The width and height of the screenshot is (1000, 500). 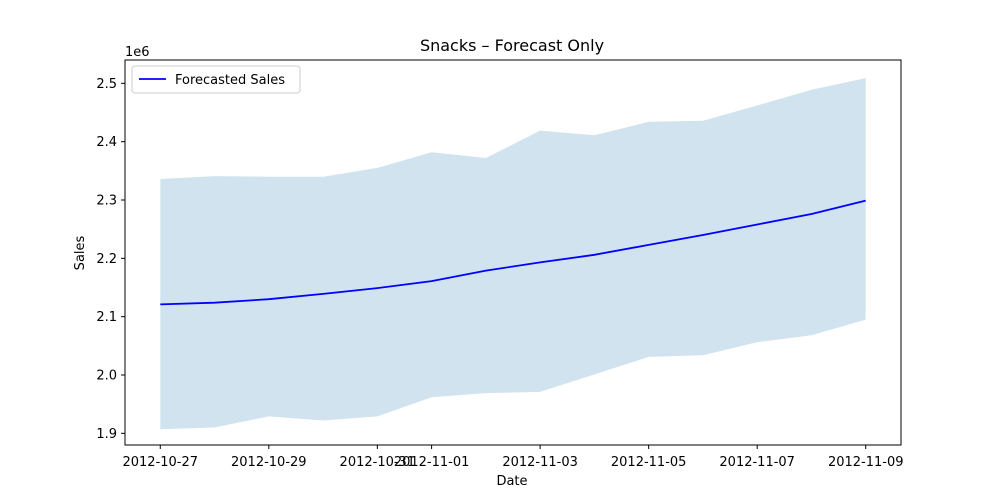 I want to click on y-tick-label: 2.5, so click(x=106, y=84).